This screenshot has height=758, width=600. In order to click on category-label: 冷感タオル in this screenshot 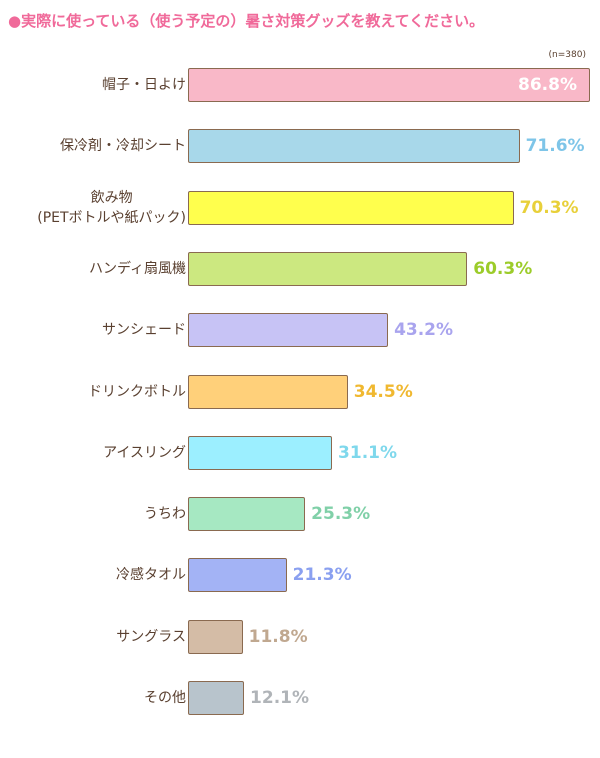, I will do `click(151, 575)`.